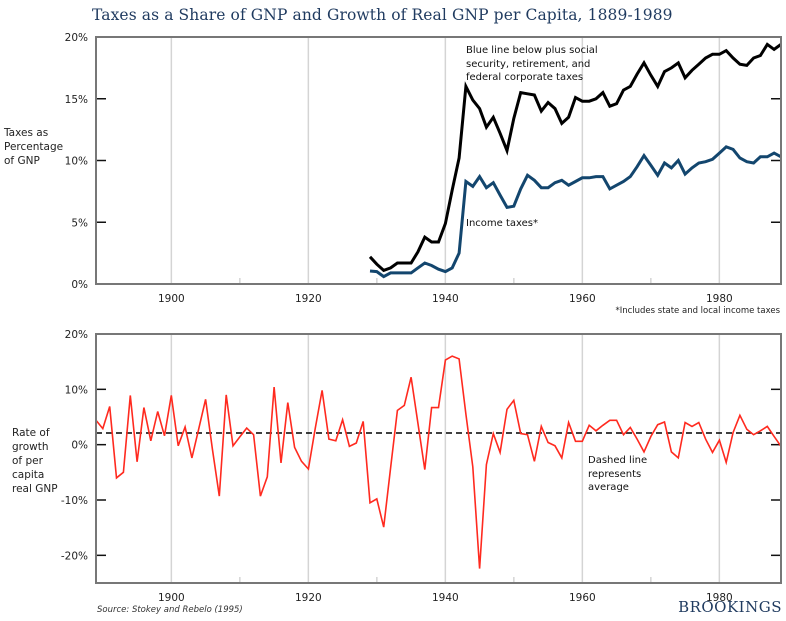 The image size is (786, 621). What do you see at coordinates (730, 607) in the screenshot?
I see `brand-logo: BROOKINGS` at bounding box center [730, 607].